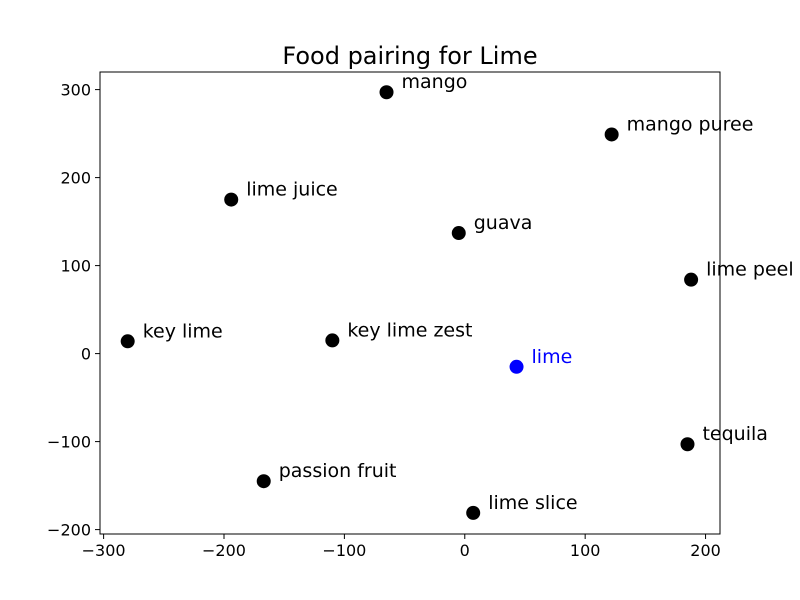 This screenshot has height=600, width=800. I want to click on y-axis-ticks: −200 −100 0 100 200 300, so click(73, 310).